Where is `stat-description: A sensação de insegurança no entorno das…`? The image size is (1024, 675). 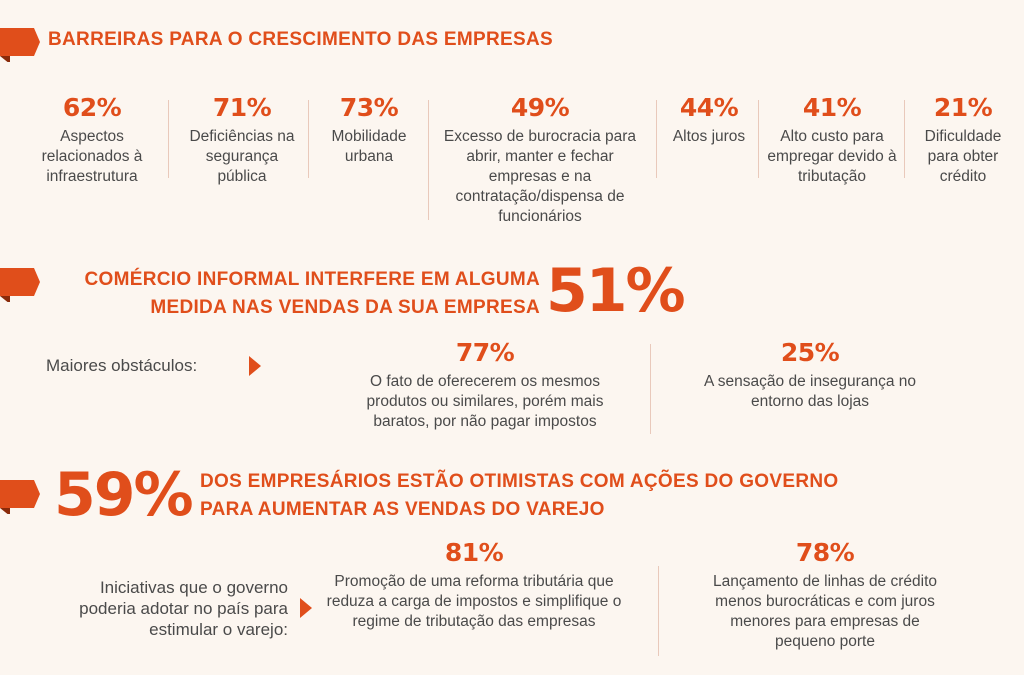
stat-description: A sensação de insegurança no entorno das… is located at coordinates (810, 391).